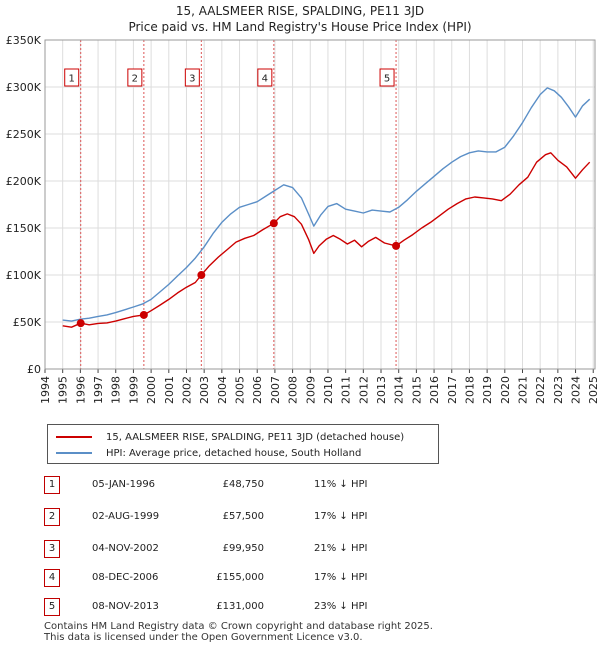 The width and height of the screenshot is (600, 650). Describe the element at coordinates (169, 390) in the screenshot. I see `x-tick-label: 2001` at that location.